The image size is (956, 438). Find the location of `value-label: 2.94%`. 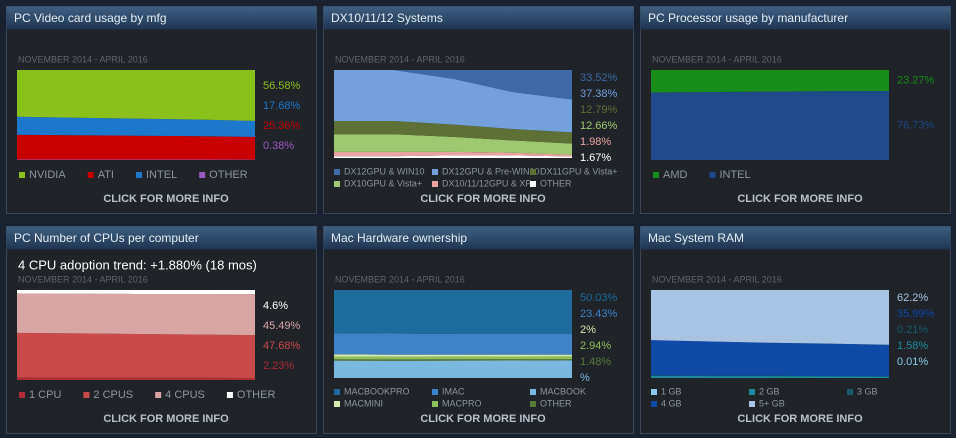

value-label: 2.94% is located at coordinates (595, 346).